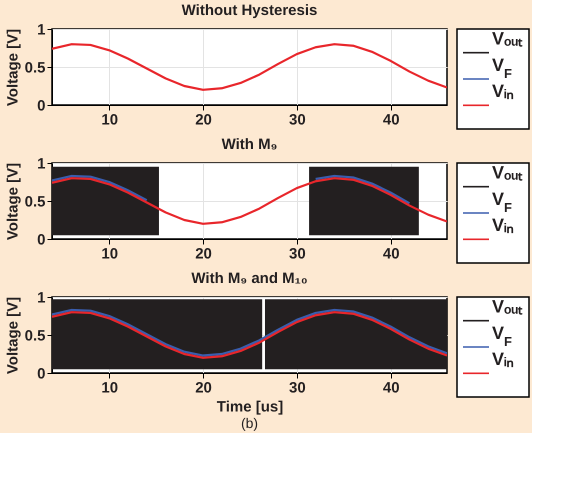  What do you see at coordinates (249, 278) in the screenshot?
I see `chart-title: With M₉ and M₁₀` at bounding box center [249, 278].